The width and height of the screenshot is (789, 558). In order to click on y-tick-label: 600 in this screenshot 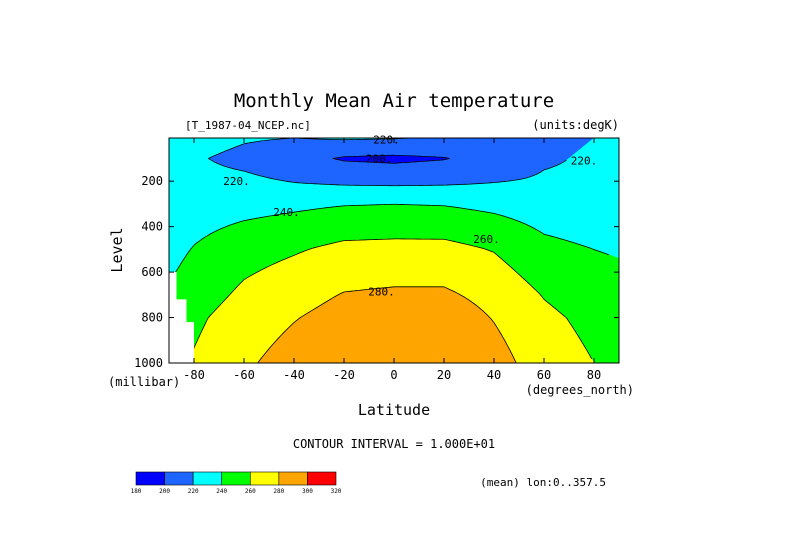, I will do `click(152, 272)`.